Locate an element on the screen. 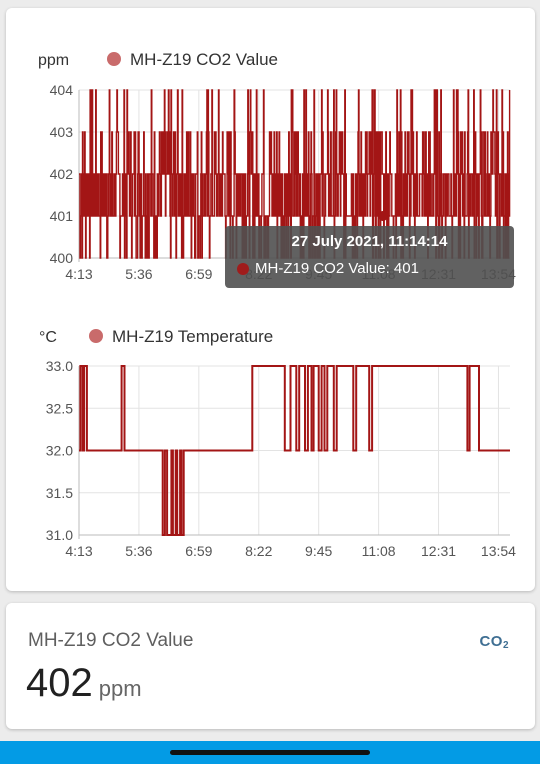 The image size is (540, 764). y-tick-label: 401 is located at coordinates (62, 216).